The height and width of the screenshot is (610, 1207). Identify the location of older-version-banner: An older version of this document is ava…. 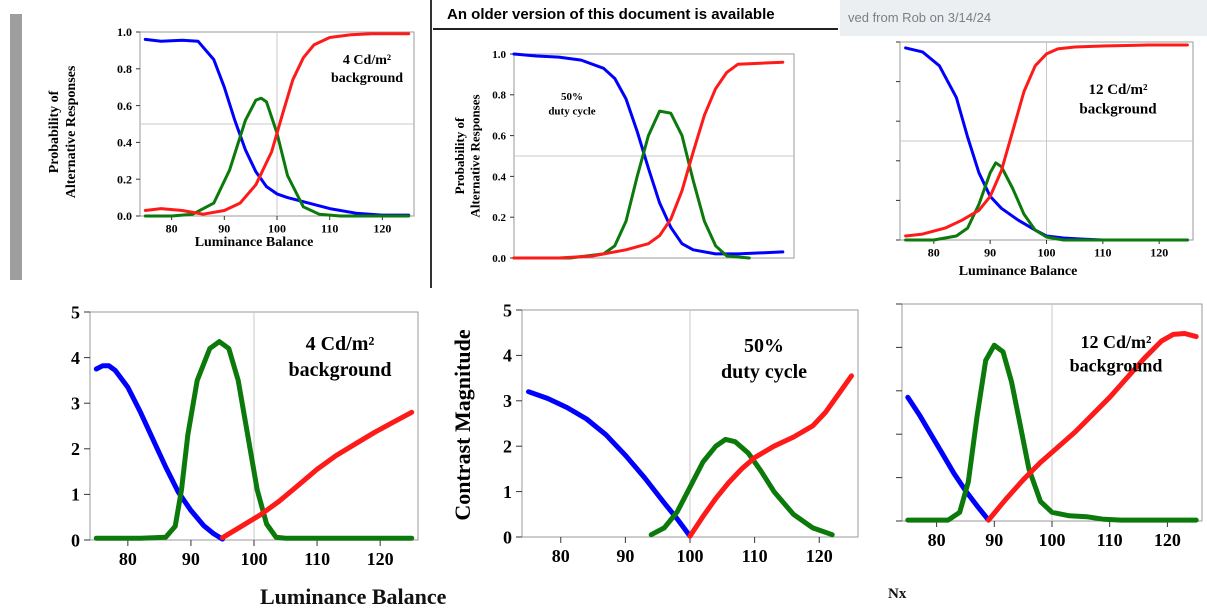
(635, 15).